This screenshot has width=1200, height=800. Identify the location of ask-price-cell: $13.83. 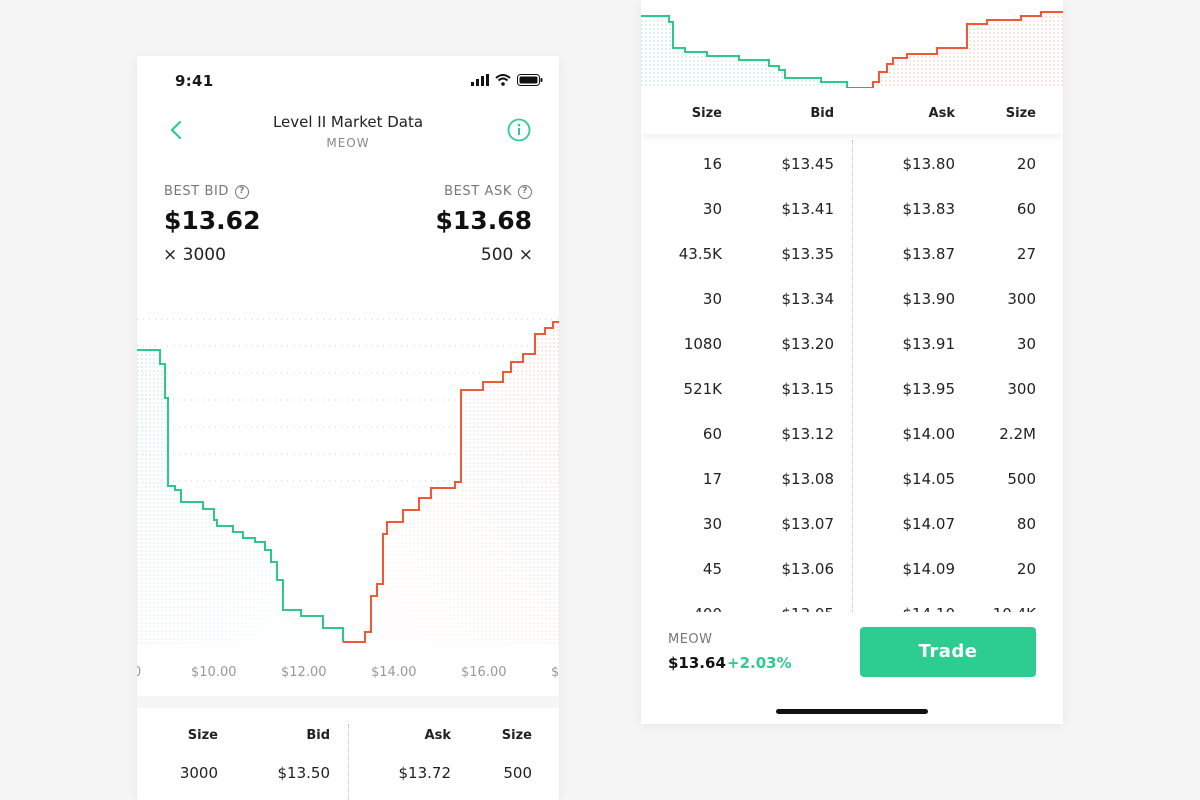
(929, 209).